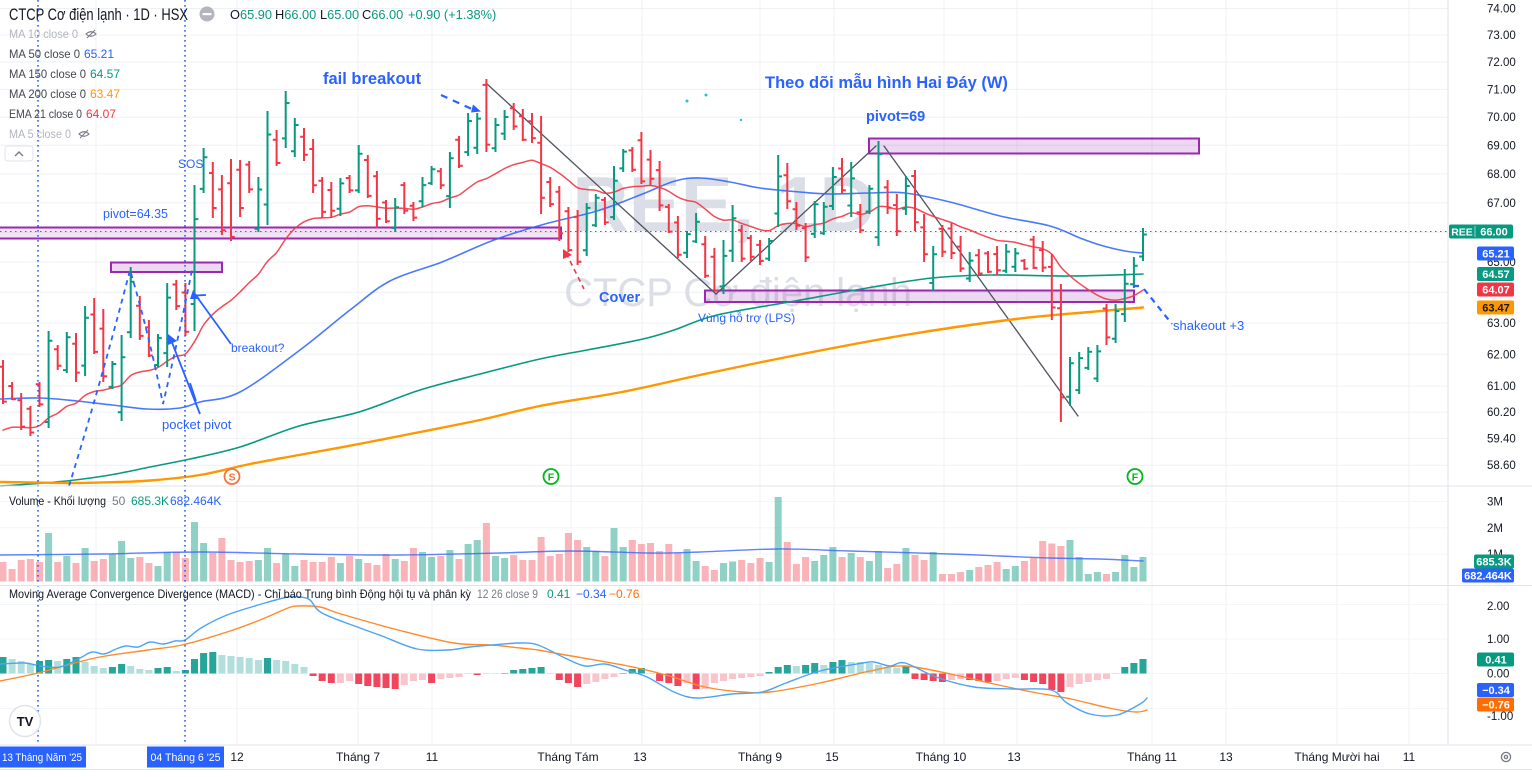  Describe the element at coordinates (738, 293) in the screenshot. I see `svg-text: CTCP Cơ điện lạnh` at that location.